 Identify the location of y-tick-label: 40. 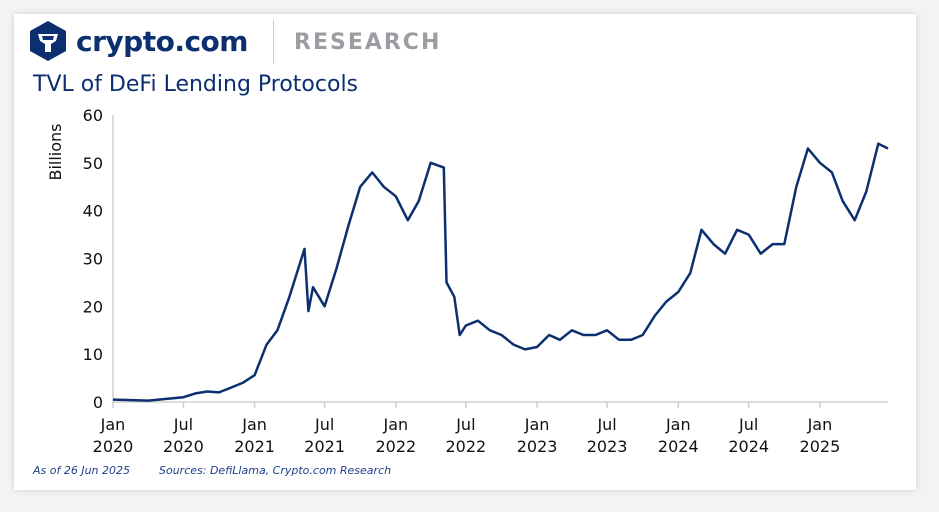
(93, 211).